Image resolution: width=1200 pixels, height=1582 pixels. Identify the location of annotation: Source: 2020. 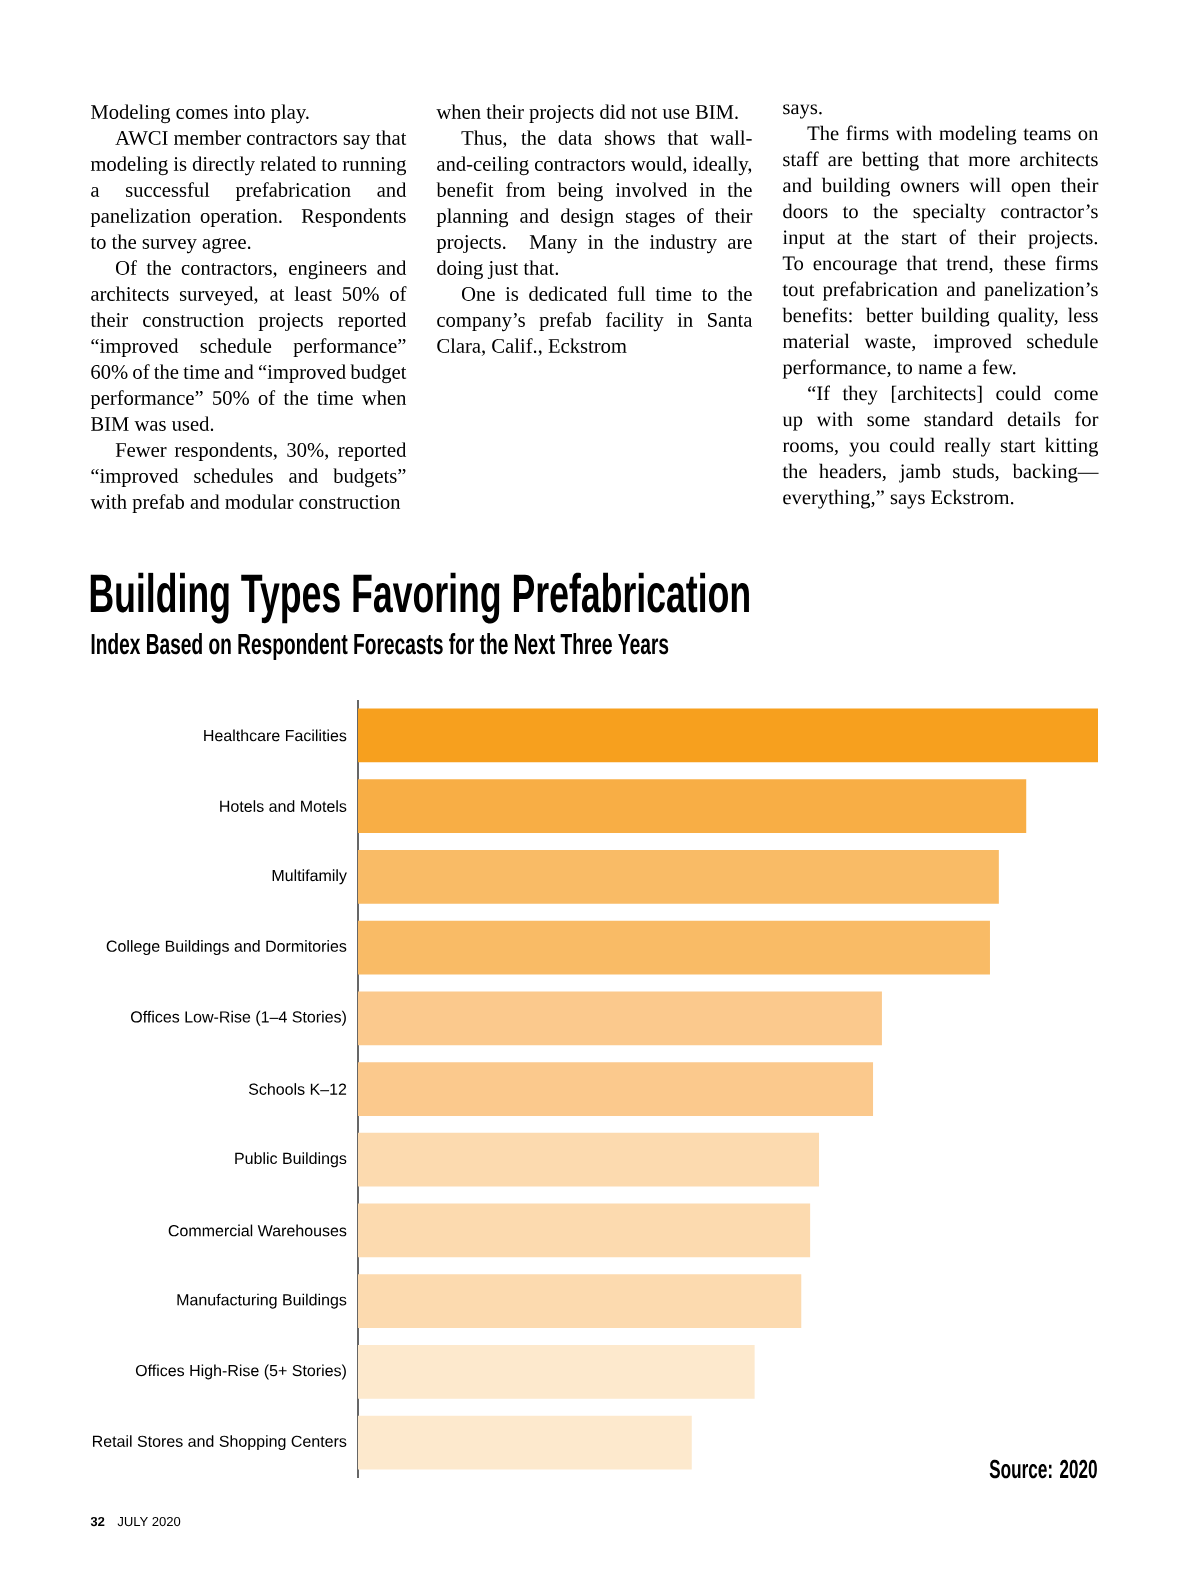
(1043, 1469).